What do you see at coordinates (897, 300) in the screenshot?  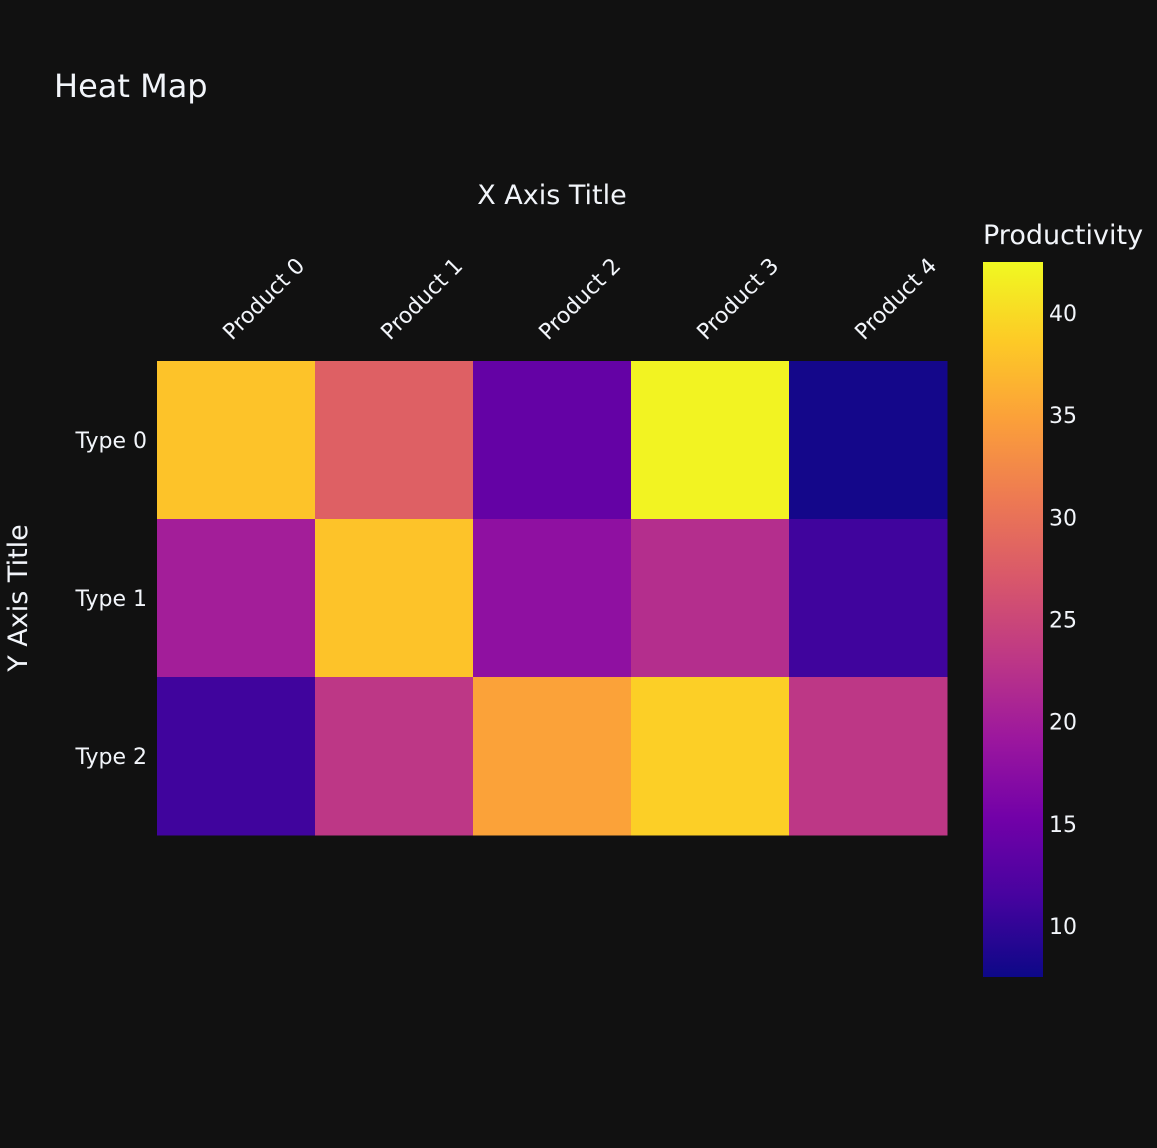 I see `x-tick-label: Product 4` at bounding box center [897, 300].